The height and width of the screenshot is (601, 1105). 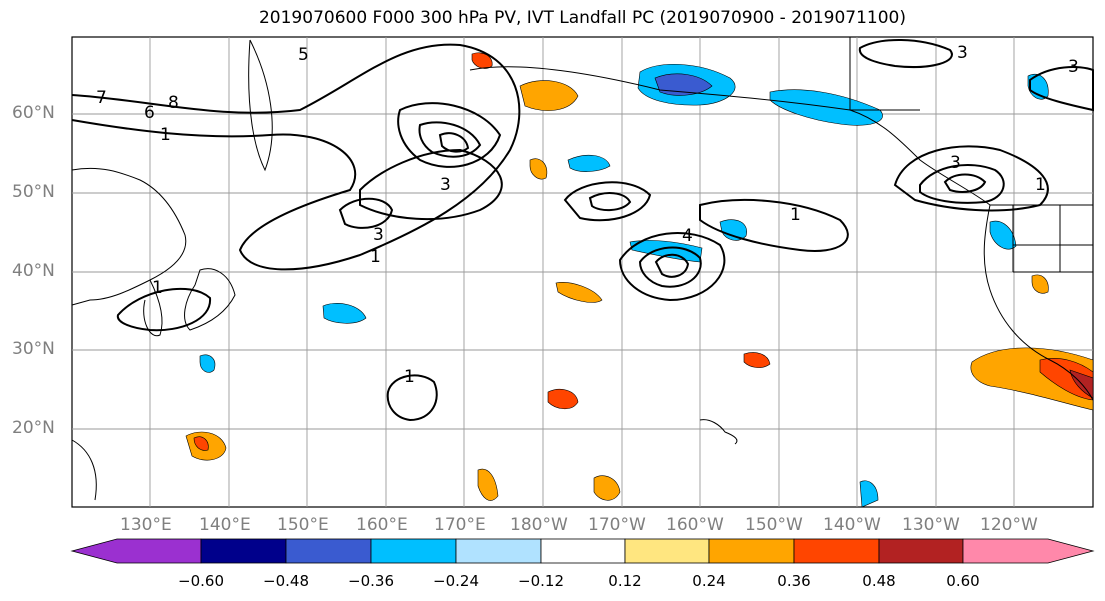 I want to click on colorbar-tick-label: −0.24, so click(x=456, y=581).